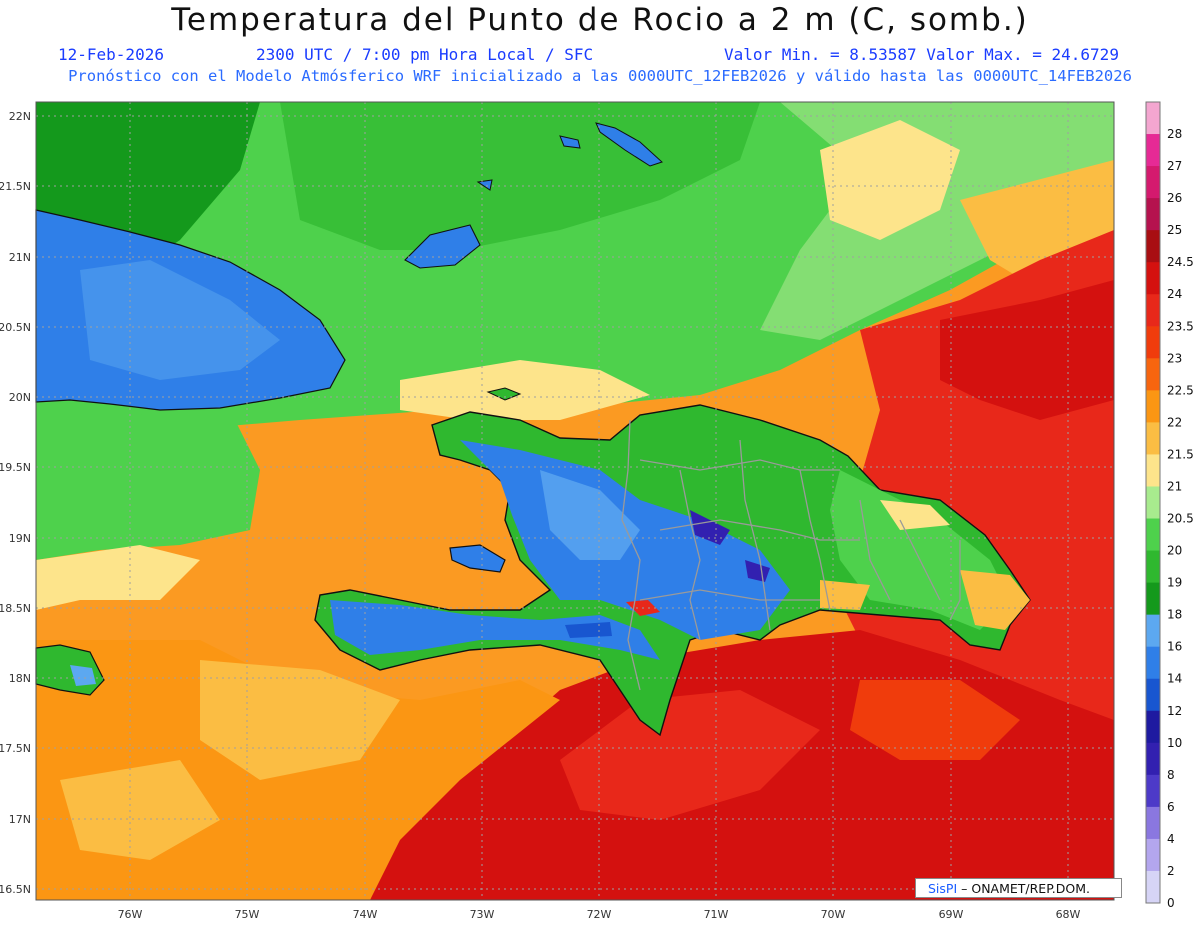 Image resolution: width=1200 pixels, height=927 pixels. What do you see at coordinates (1174, 230) in the screenshot?
I see `colorbar-label: 25` at bounding box center [1174, 230].